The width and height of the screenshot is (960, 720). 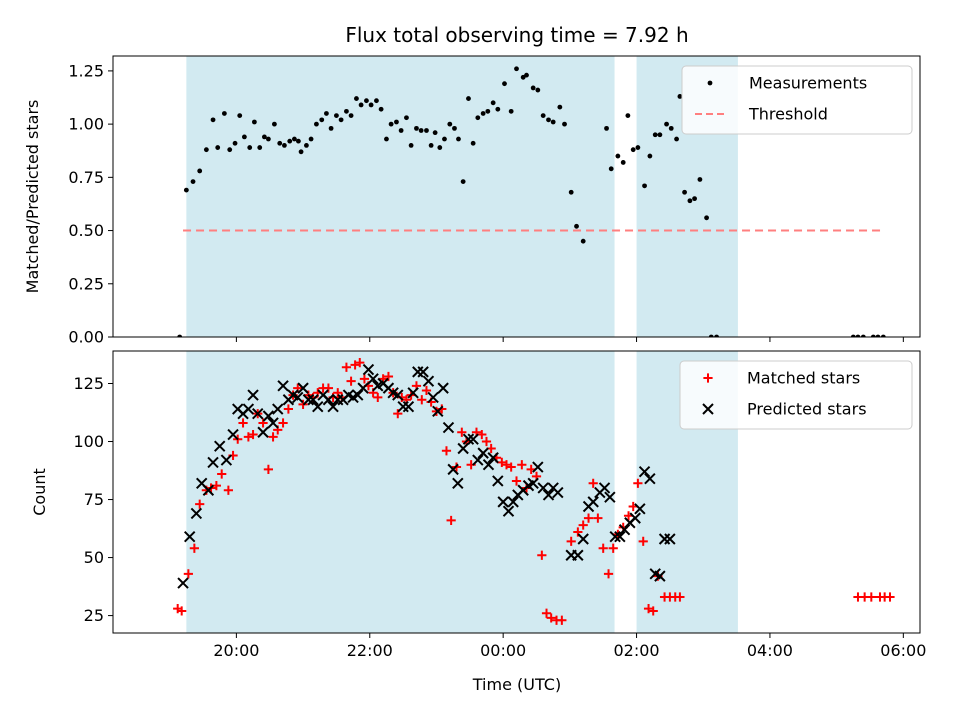 I want to click on y-tick-label: 50, so click(x=94, y=557).